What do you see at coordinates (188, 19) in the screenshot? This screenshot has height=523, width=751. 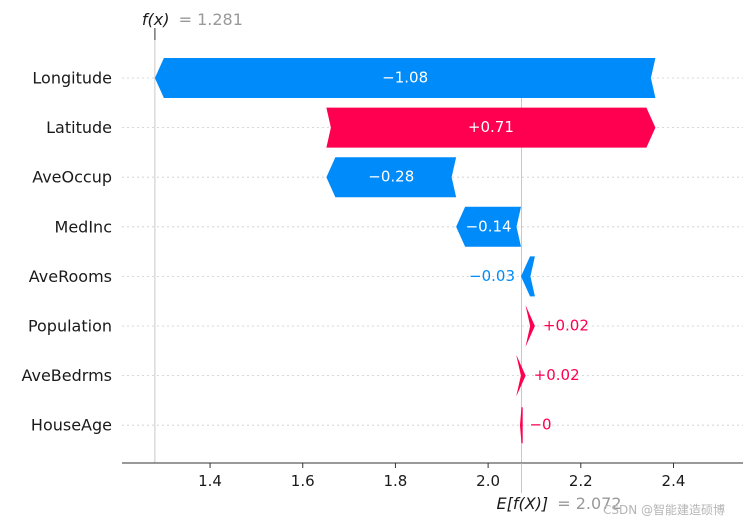 I see `fx-equals: =` at bounding box center [188, 19].